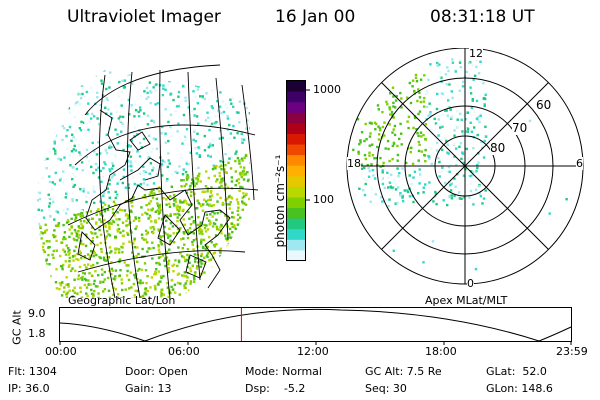  I want to click on image-time: 08:31:18 UT, so click(482, 17).